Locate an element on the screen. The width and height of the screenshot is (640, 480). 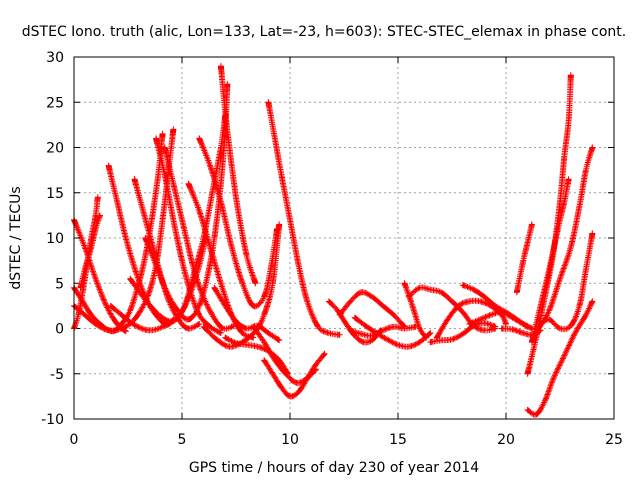
series-arc28 is located at coordinates (463, 333).